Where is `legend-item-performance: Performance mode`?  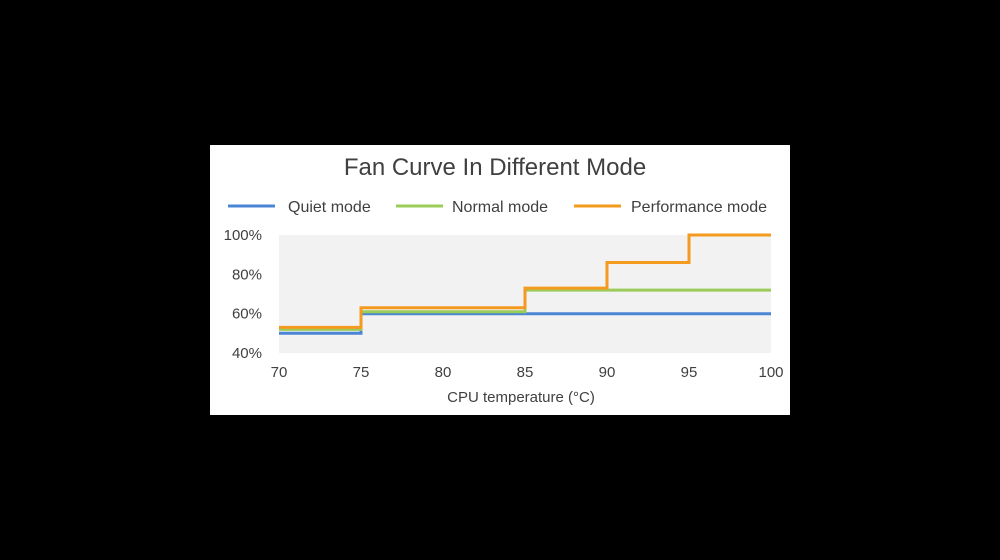
legend-item-performance: Performance mode is located at coordinates (670, 207).